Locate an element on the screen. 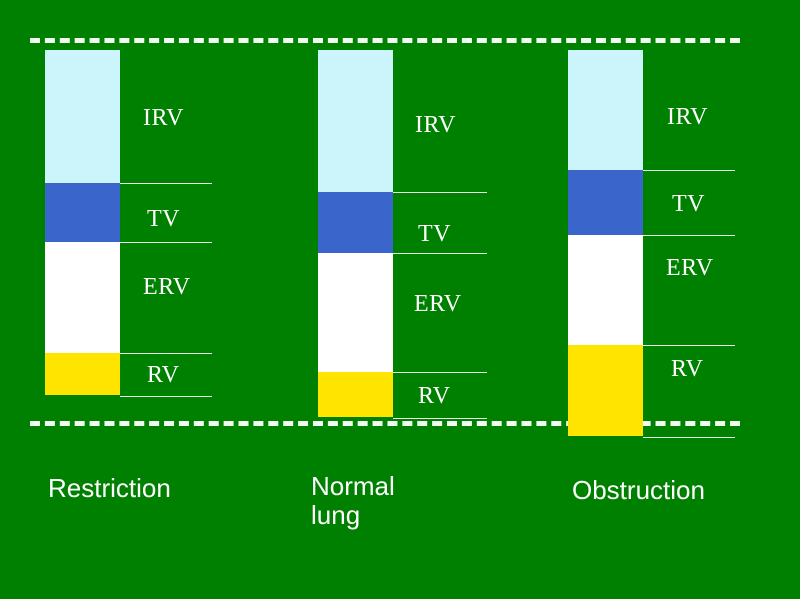 Image resolution: width=800 pixels, height=599 pixels. rule-normal-lung-tv-erv is located at coordinates (440, 253).